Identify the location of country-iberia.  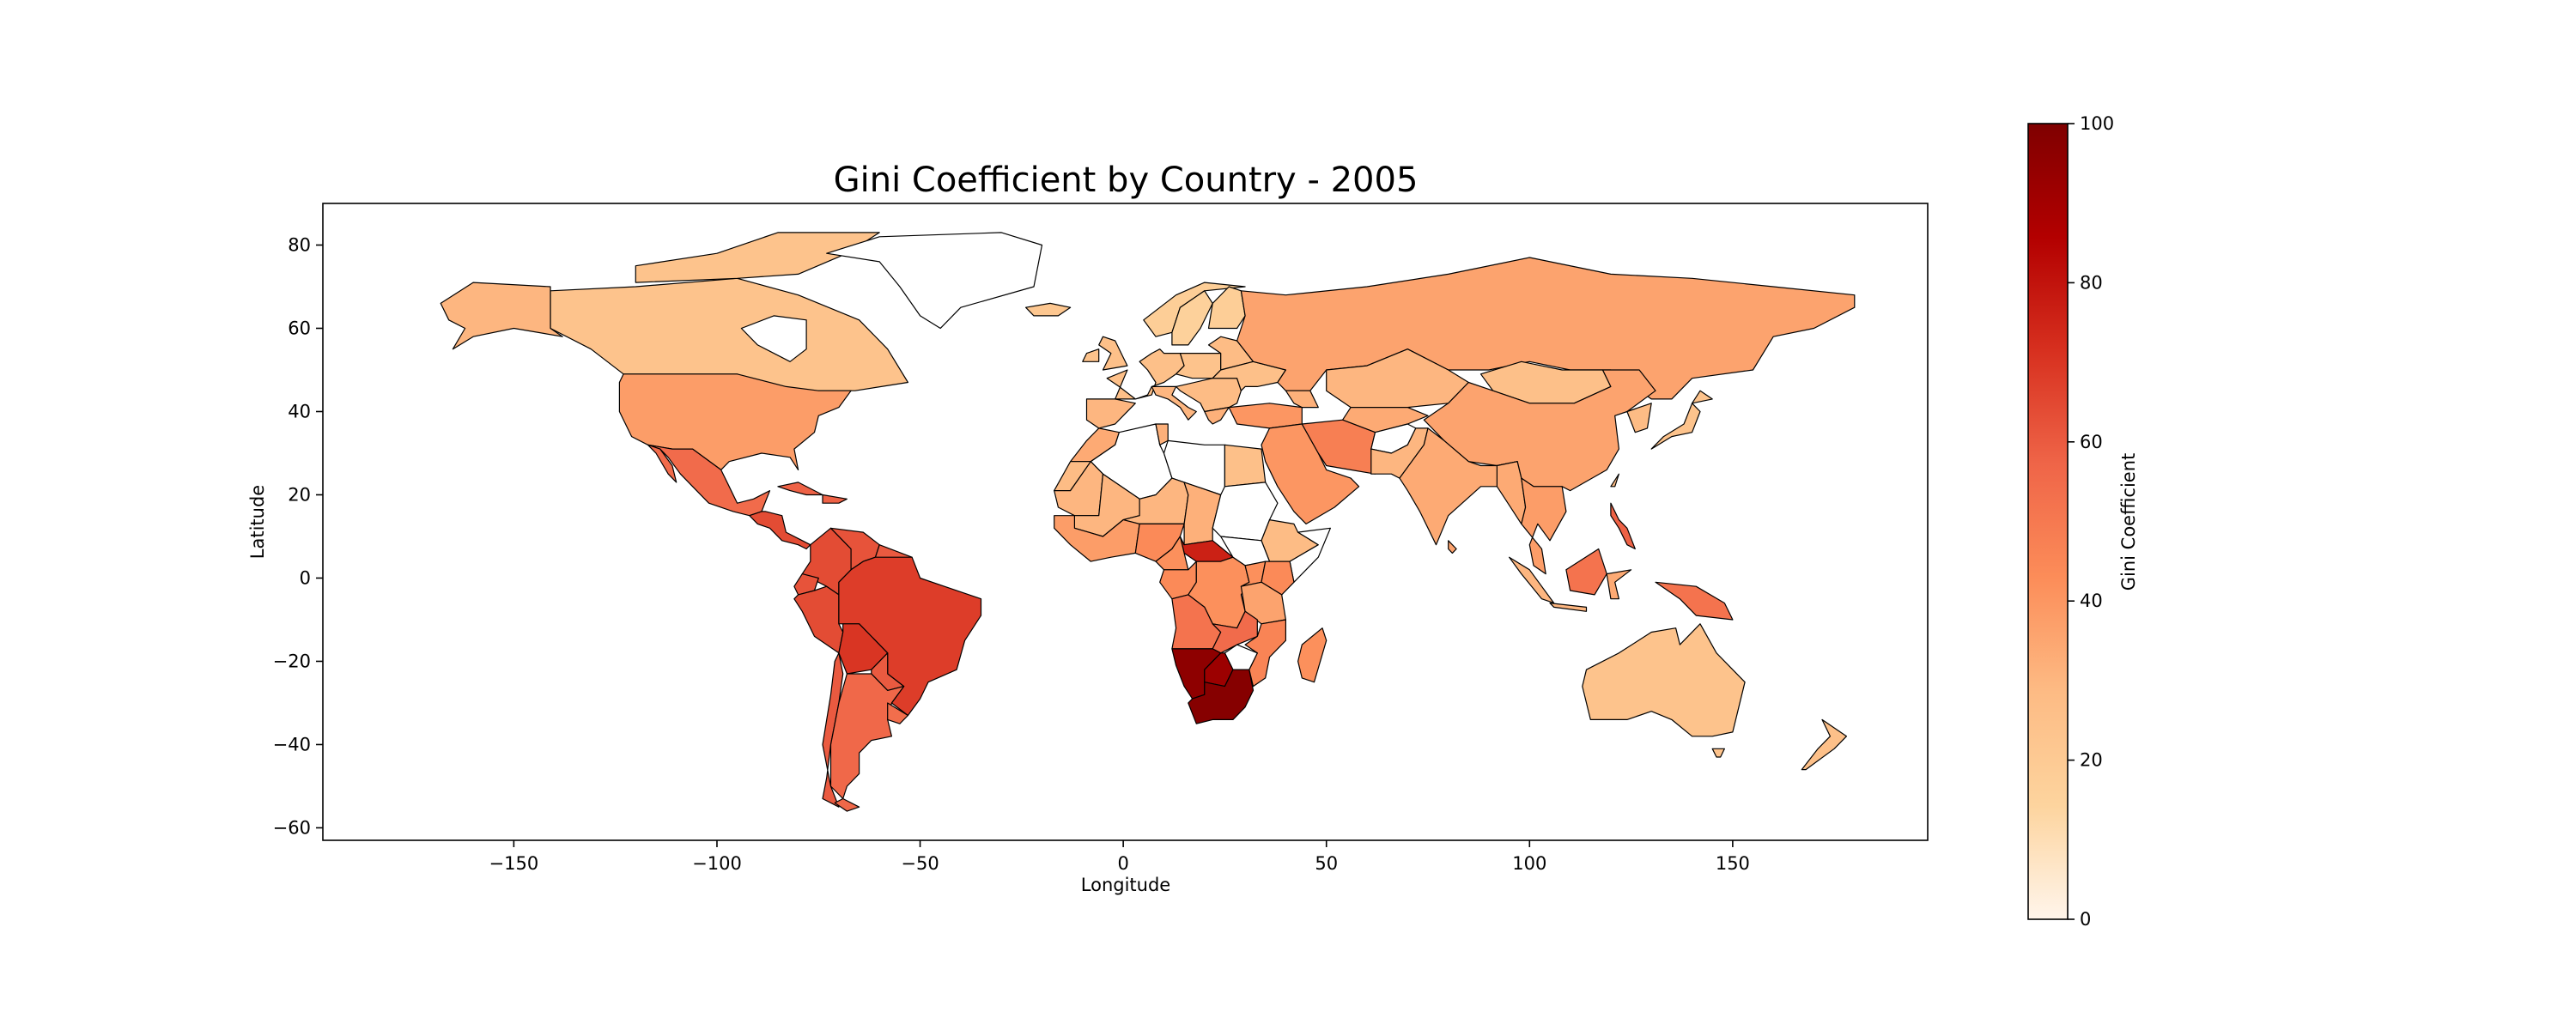
(1111, 413).